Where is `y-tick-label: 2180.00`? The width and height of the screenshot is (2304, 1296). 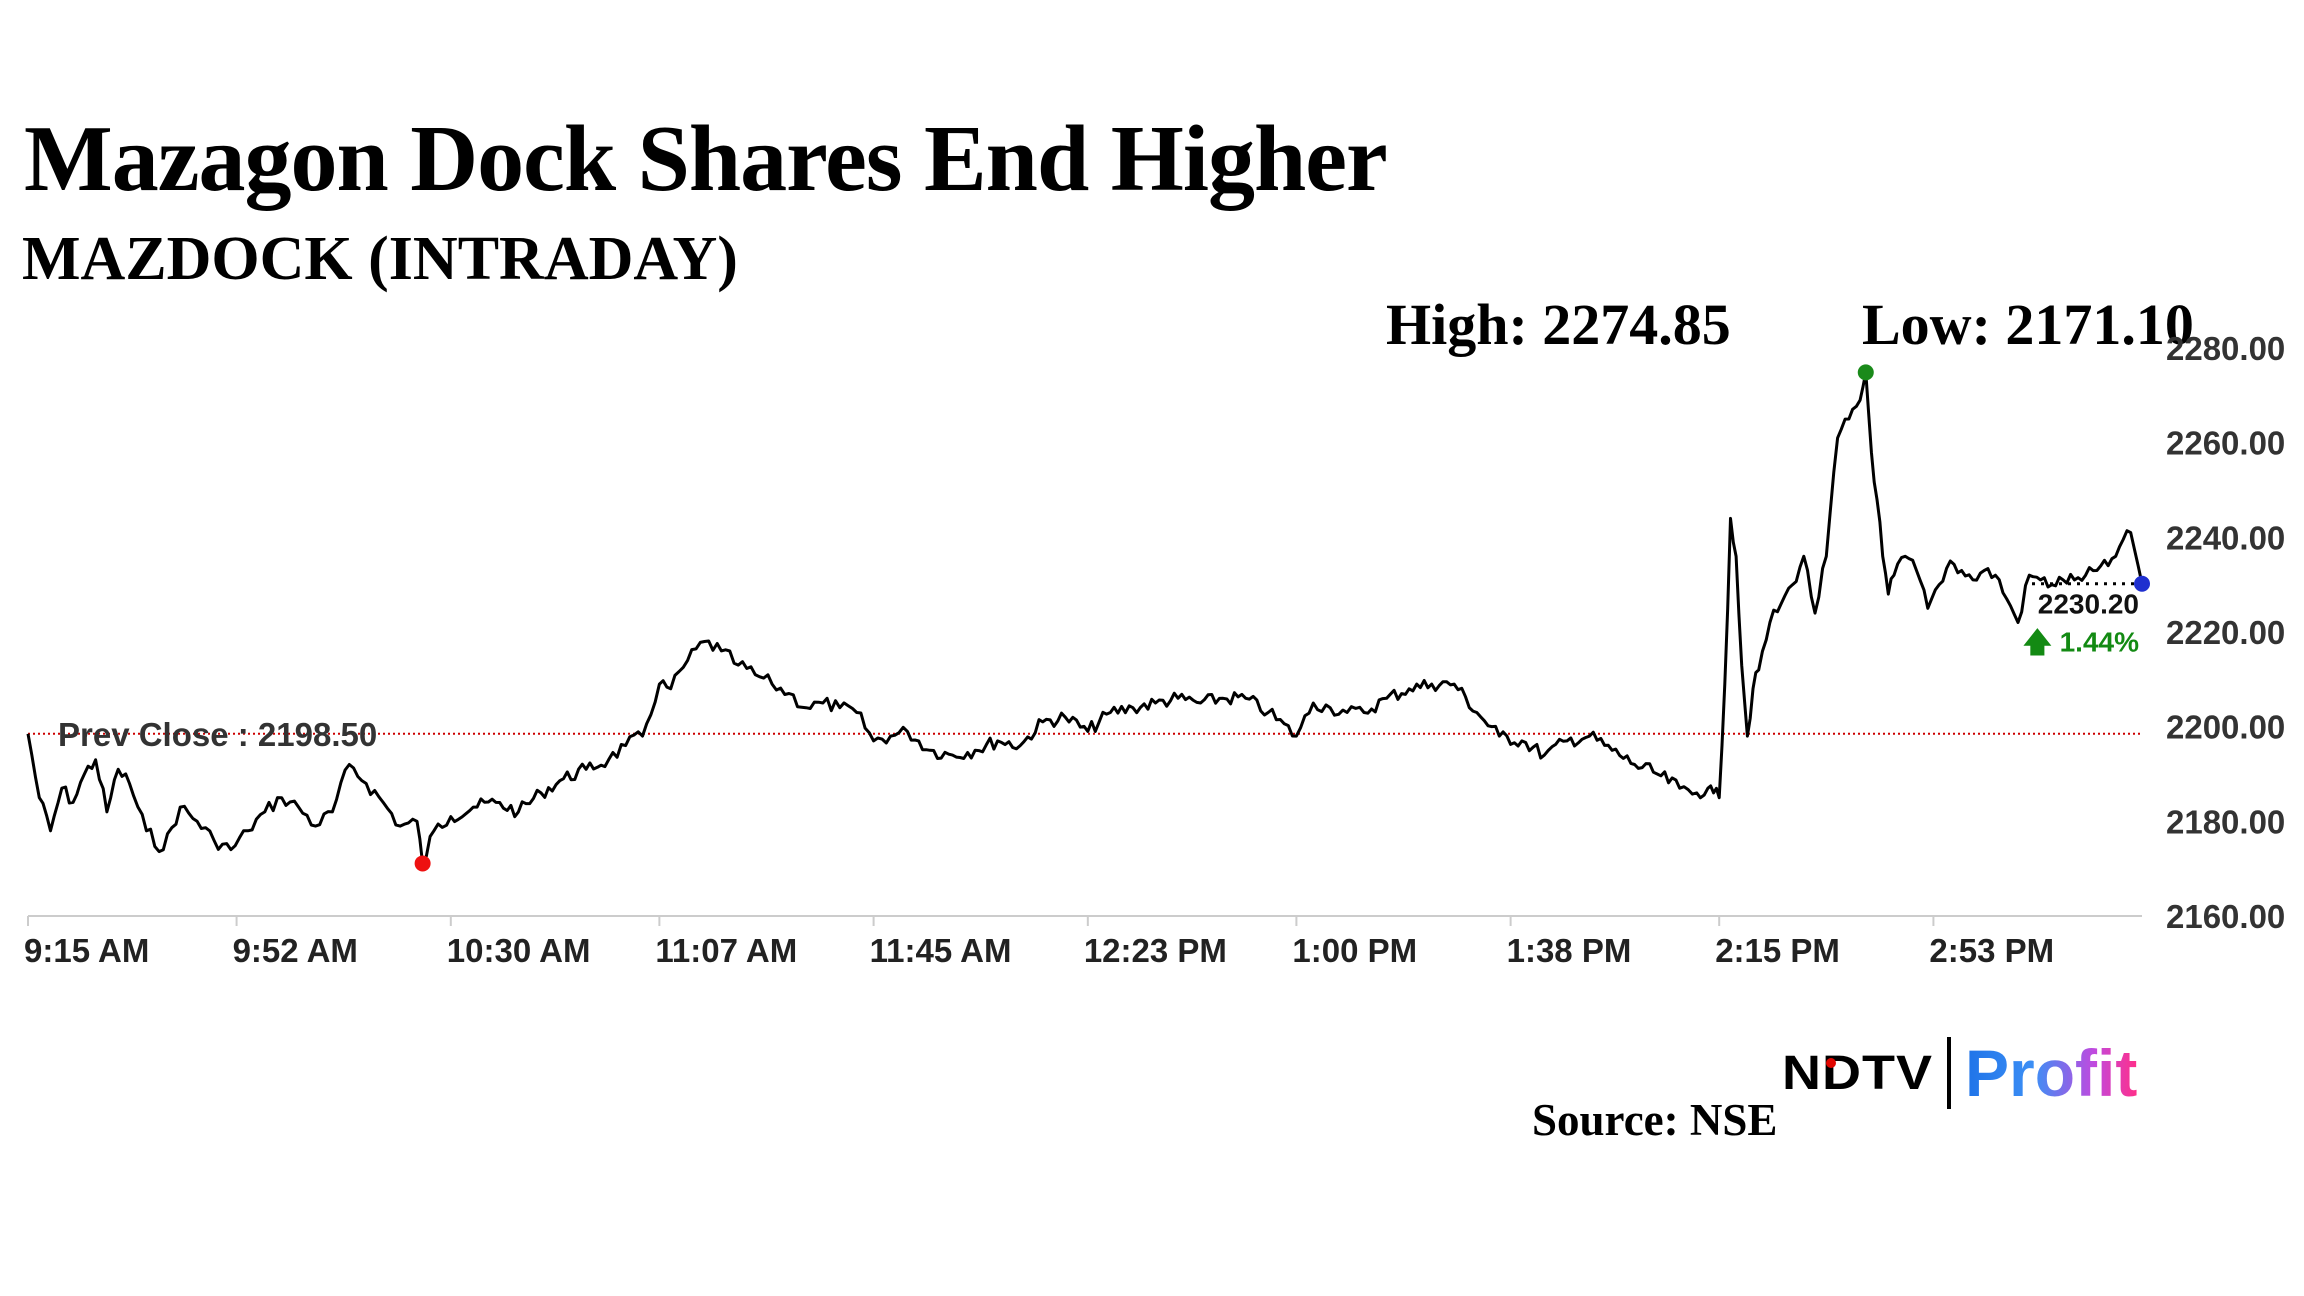 y-tick-label: 2180.00 is located at coordinates (2225, 821).